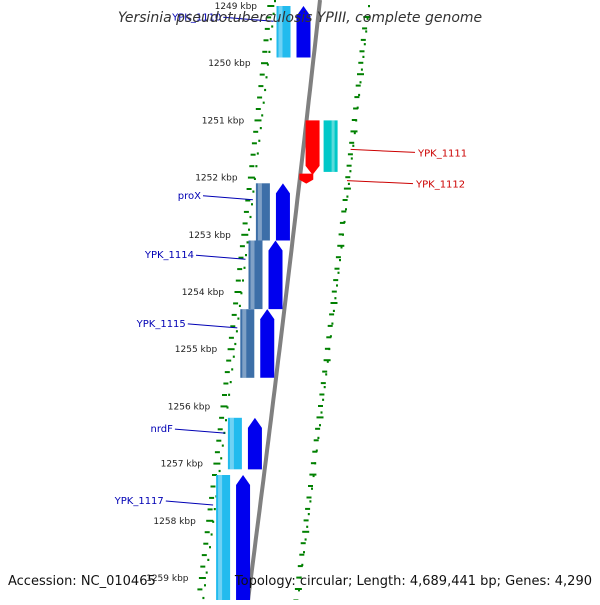 This screenshot has width=600, height=605. Describe the element at coordinates (139, 501) in the screenshot. I see `gene-label: YPK_1117` at that location.